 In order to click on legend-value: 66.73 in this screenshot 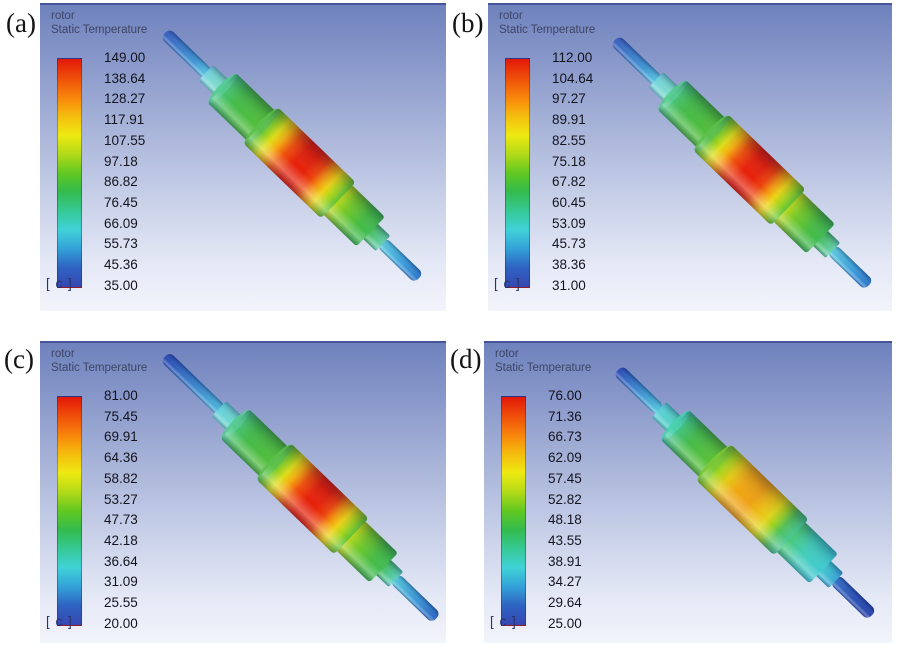, I will do `click(565, 437)`.